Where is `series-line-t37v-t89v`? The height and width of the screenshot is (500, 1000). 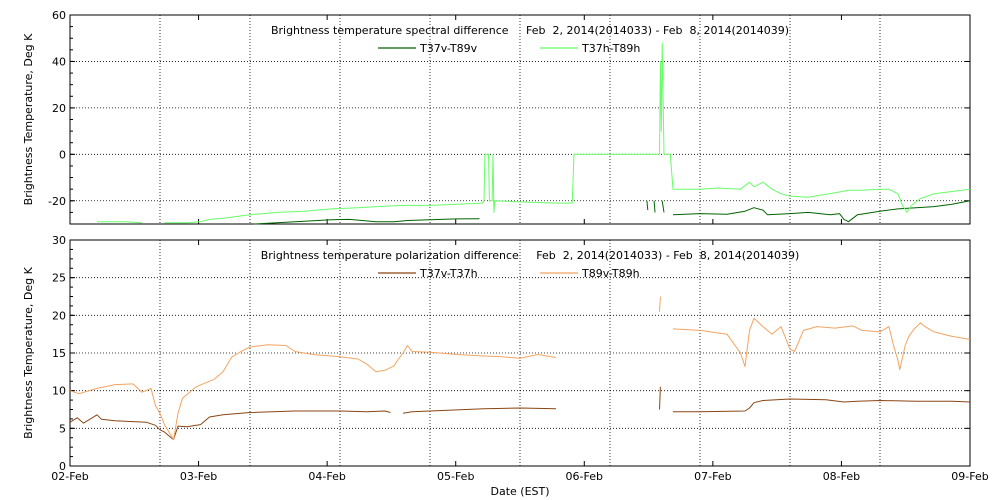
series-line-t37v-t89v is located at coordinates (612, 212).